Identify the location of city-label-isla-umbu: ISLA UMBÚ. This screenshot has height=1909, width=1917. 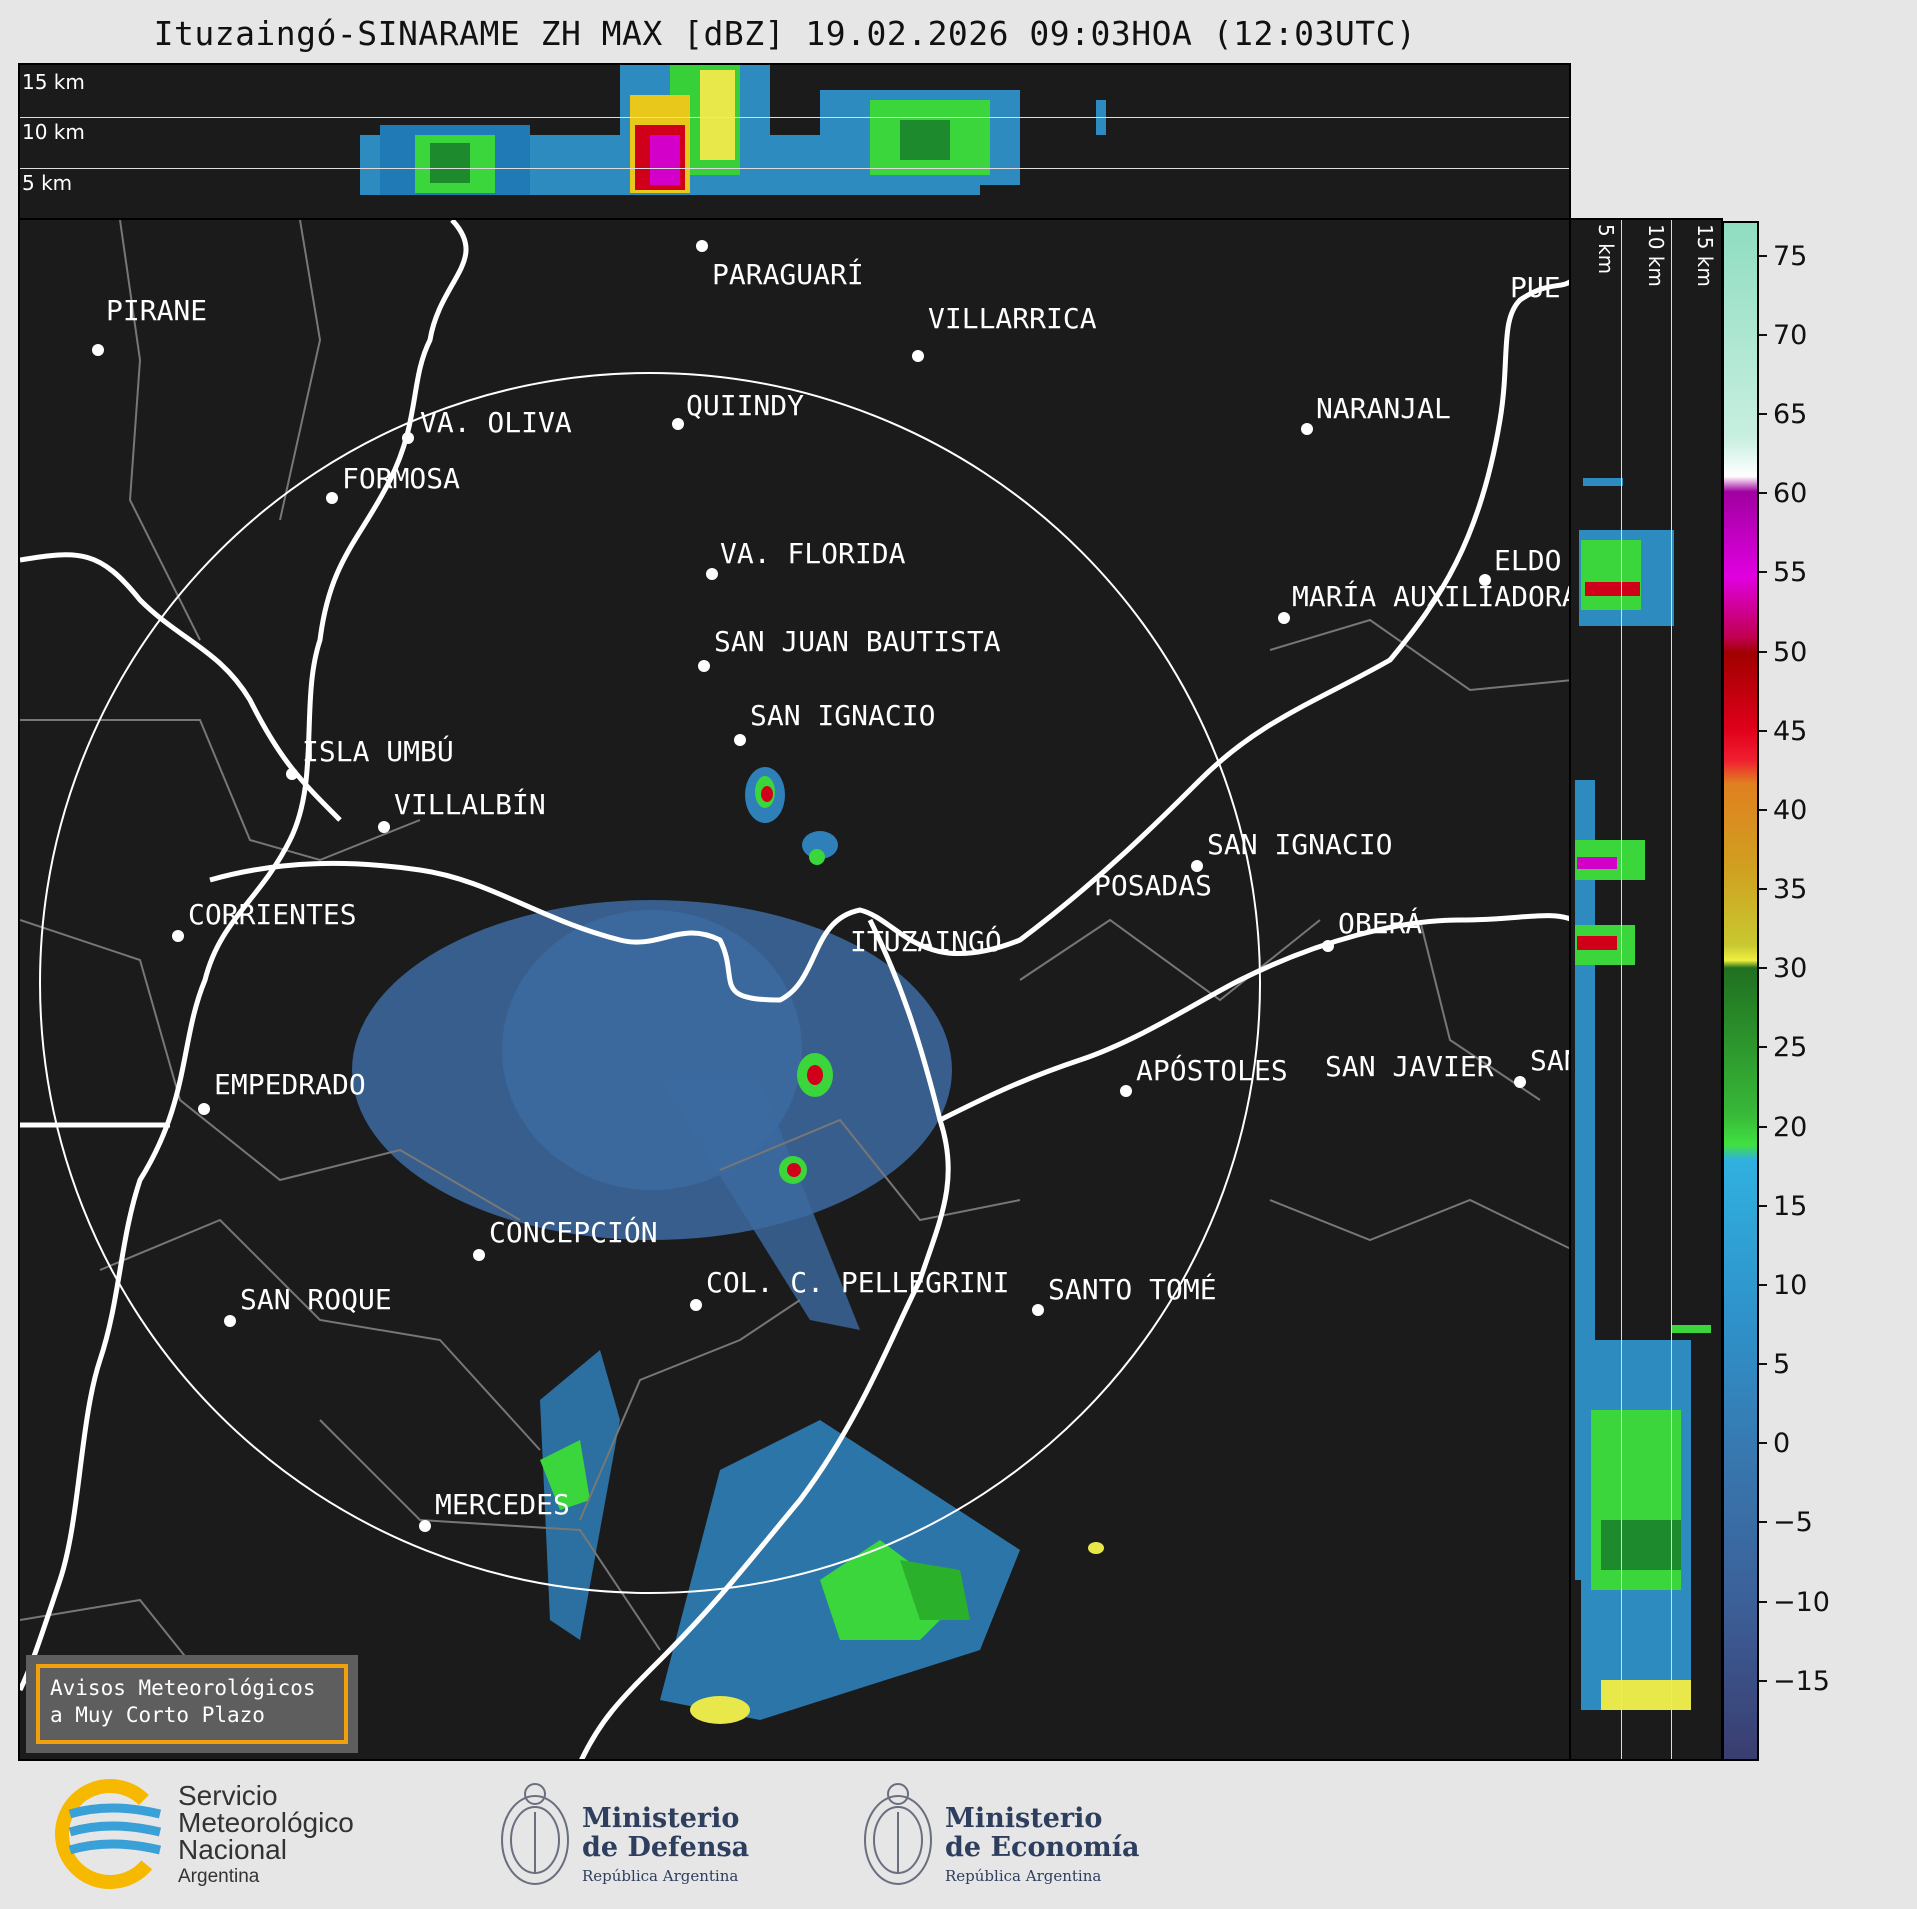
(378, 751).